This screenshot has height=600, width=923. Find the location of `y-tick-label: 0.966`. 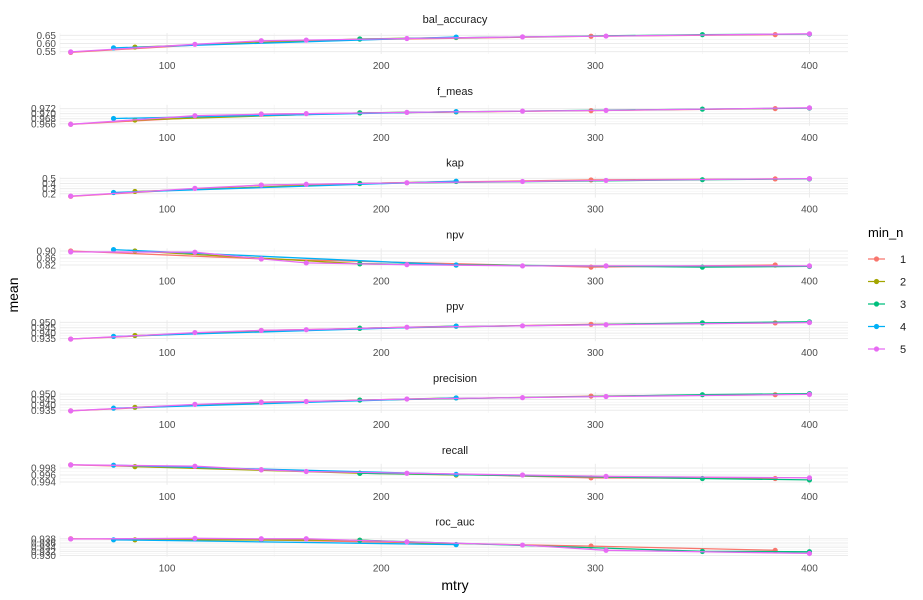

y-tick-label: 0.966 is located at coordinates (43, 124).